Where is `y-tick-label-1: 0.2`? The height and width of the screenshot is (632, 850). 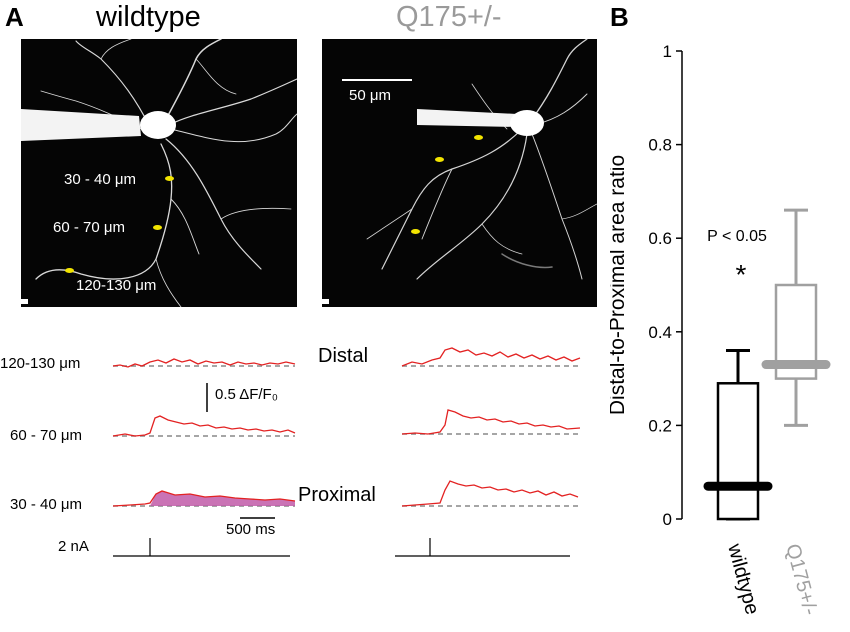
y-tick-label-1: 0.2 is located at coordinates (660, 425).